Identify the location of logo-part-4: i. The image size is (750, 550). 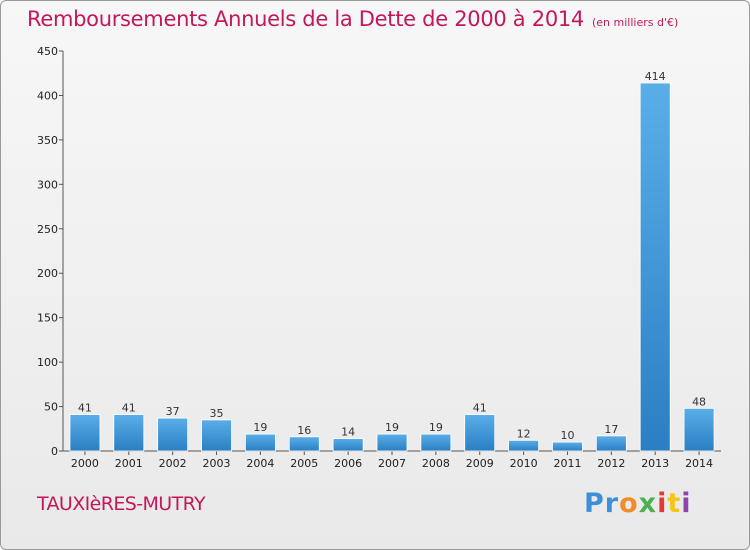
(662, 503).